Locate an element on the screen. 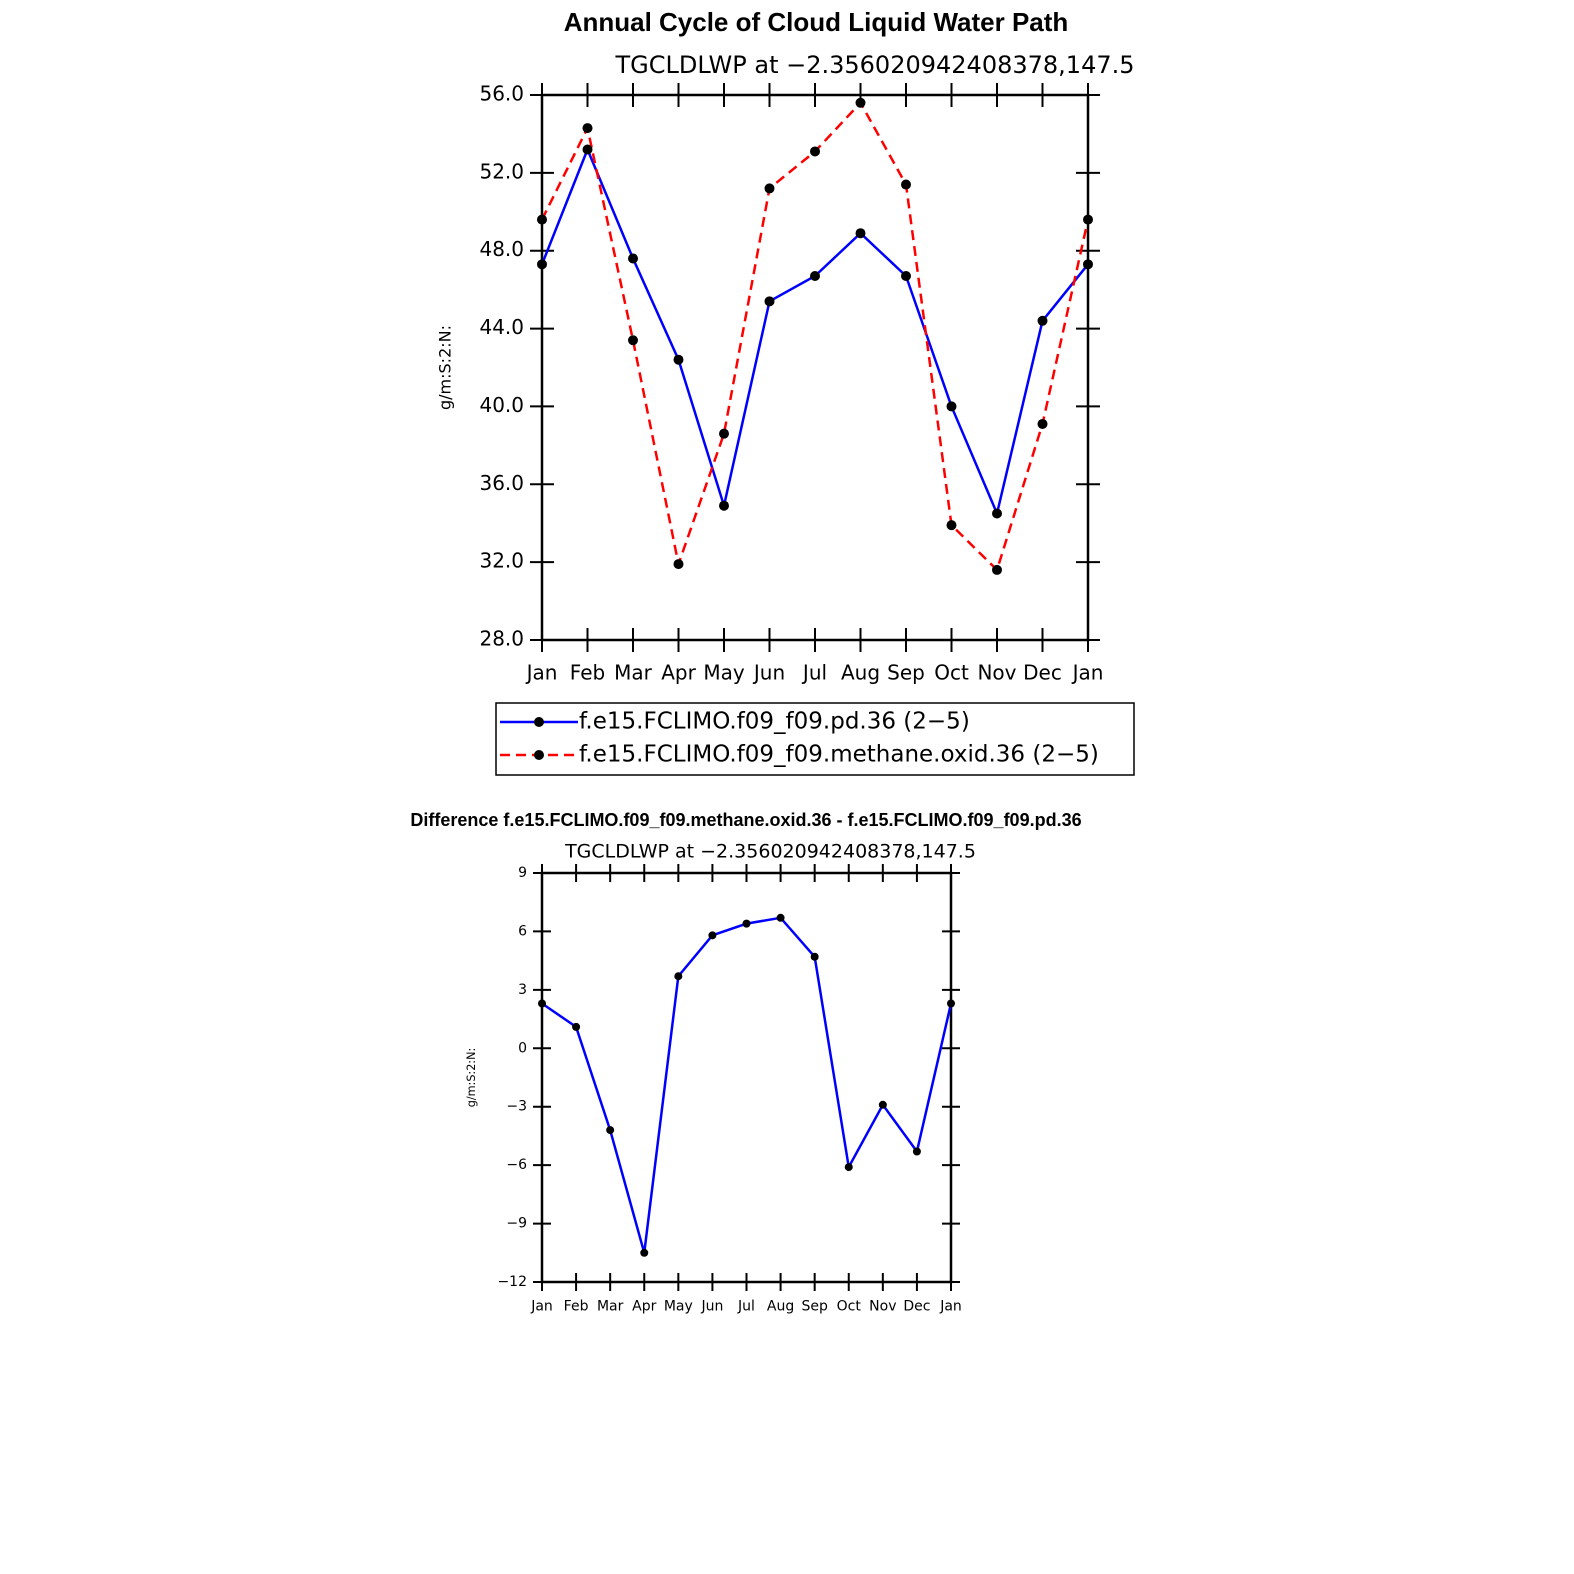  chart-title: Annual Cycle of Cloud Liquid Water Path is located at coordinates (816, 22).